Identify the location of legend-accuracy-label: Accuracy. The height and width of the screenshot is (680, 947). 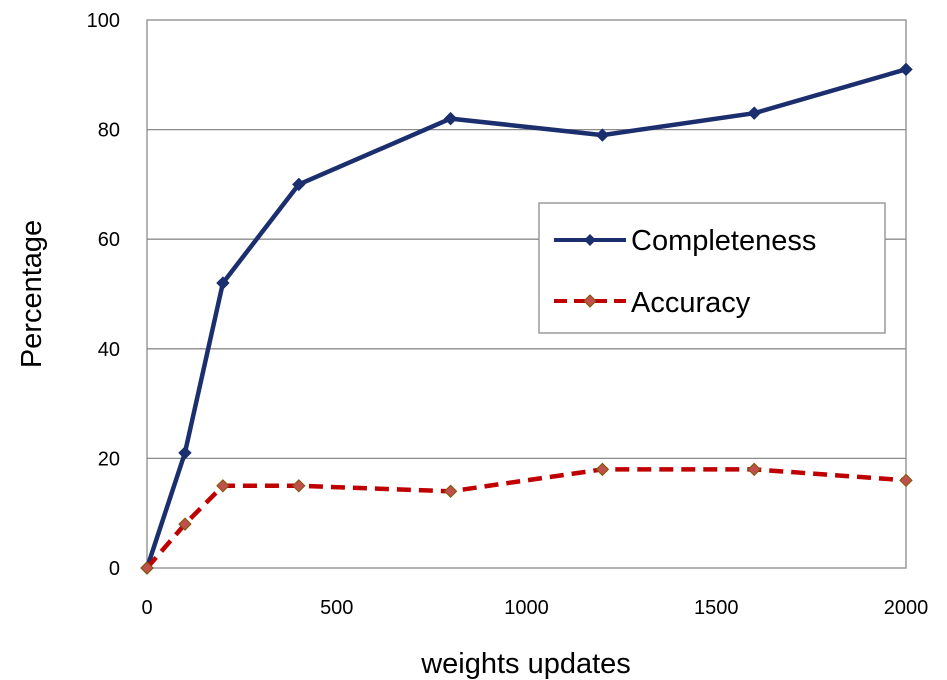
(691, 303).